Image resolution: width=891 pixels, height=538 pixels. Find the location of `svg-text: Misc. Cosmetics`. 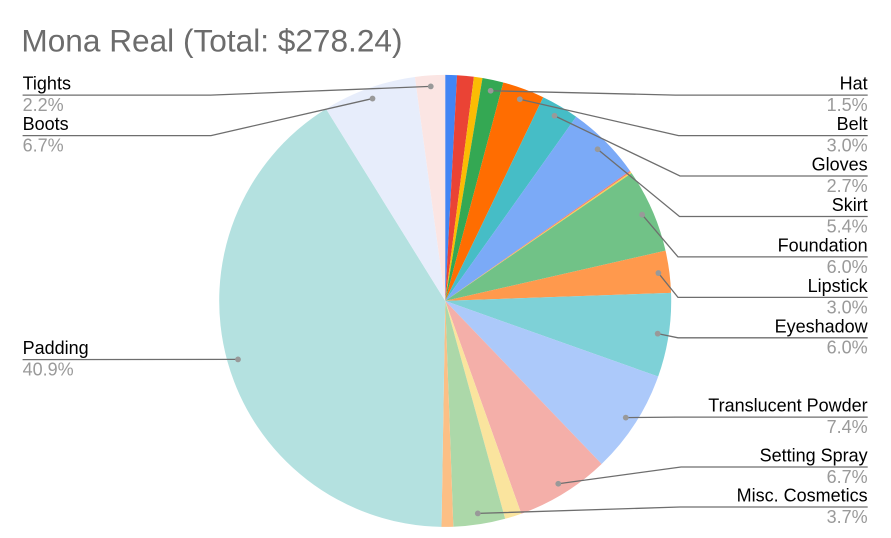

svg-text: Misc. Cosmetics is located at coordinates (802, 496).